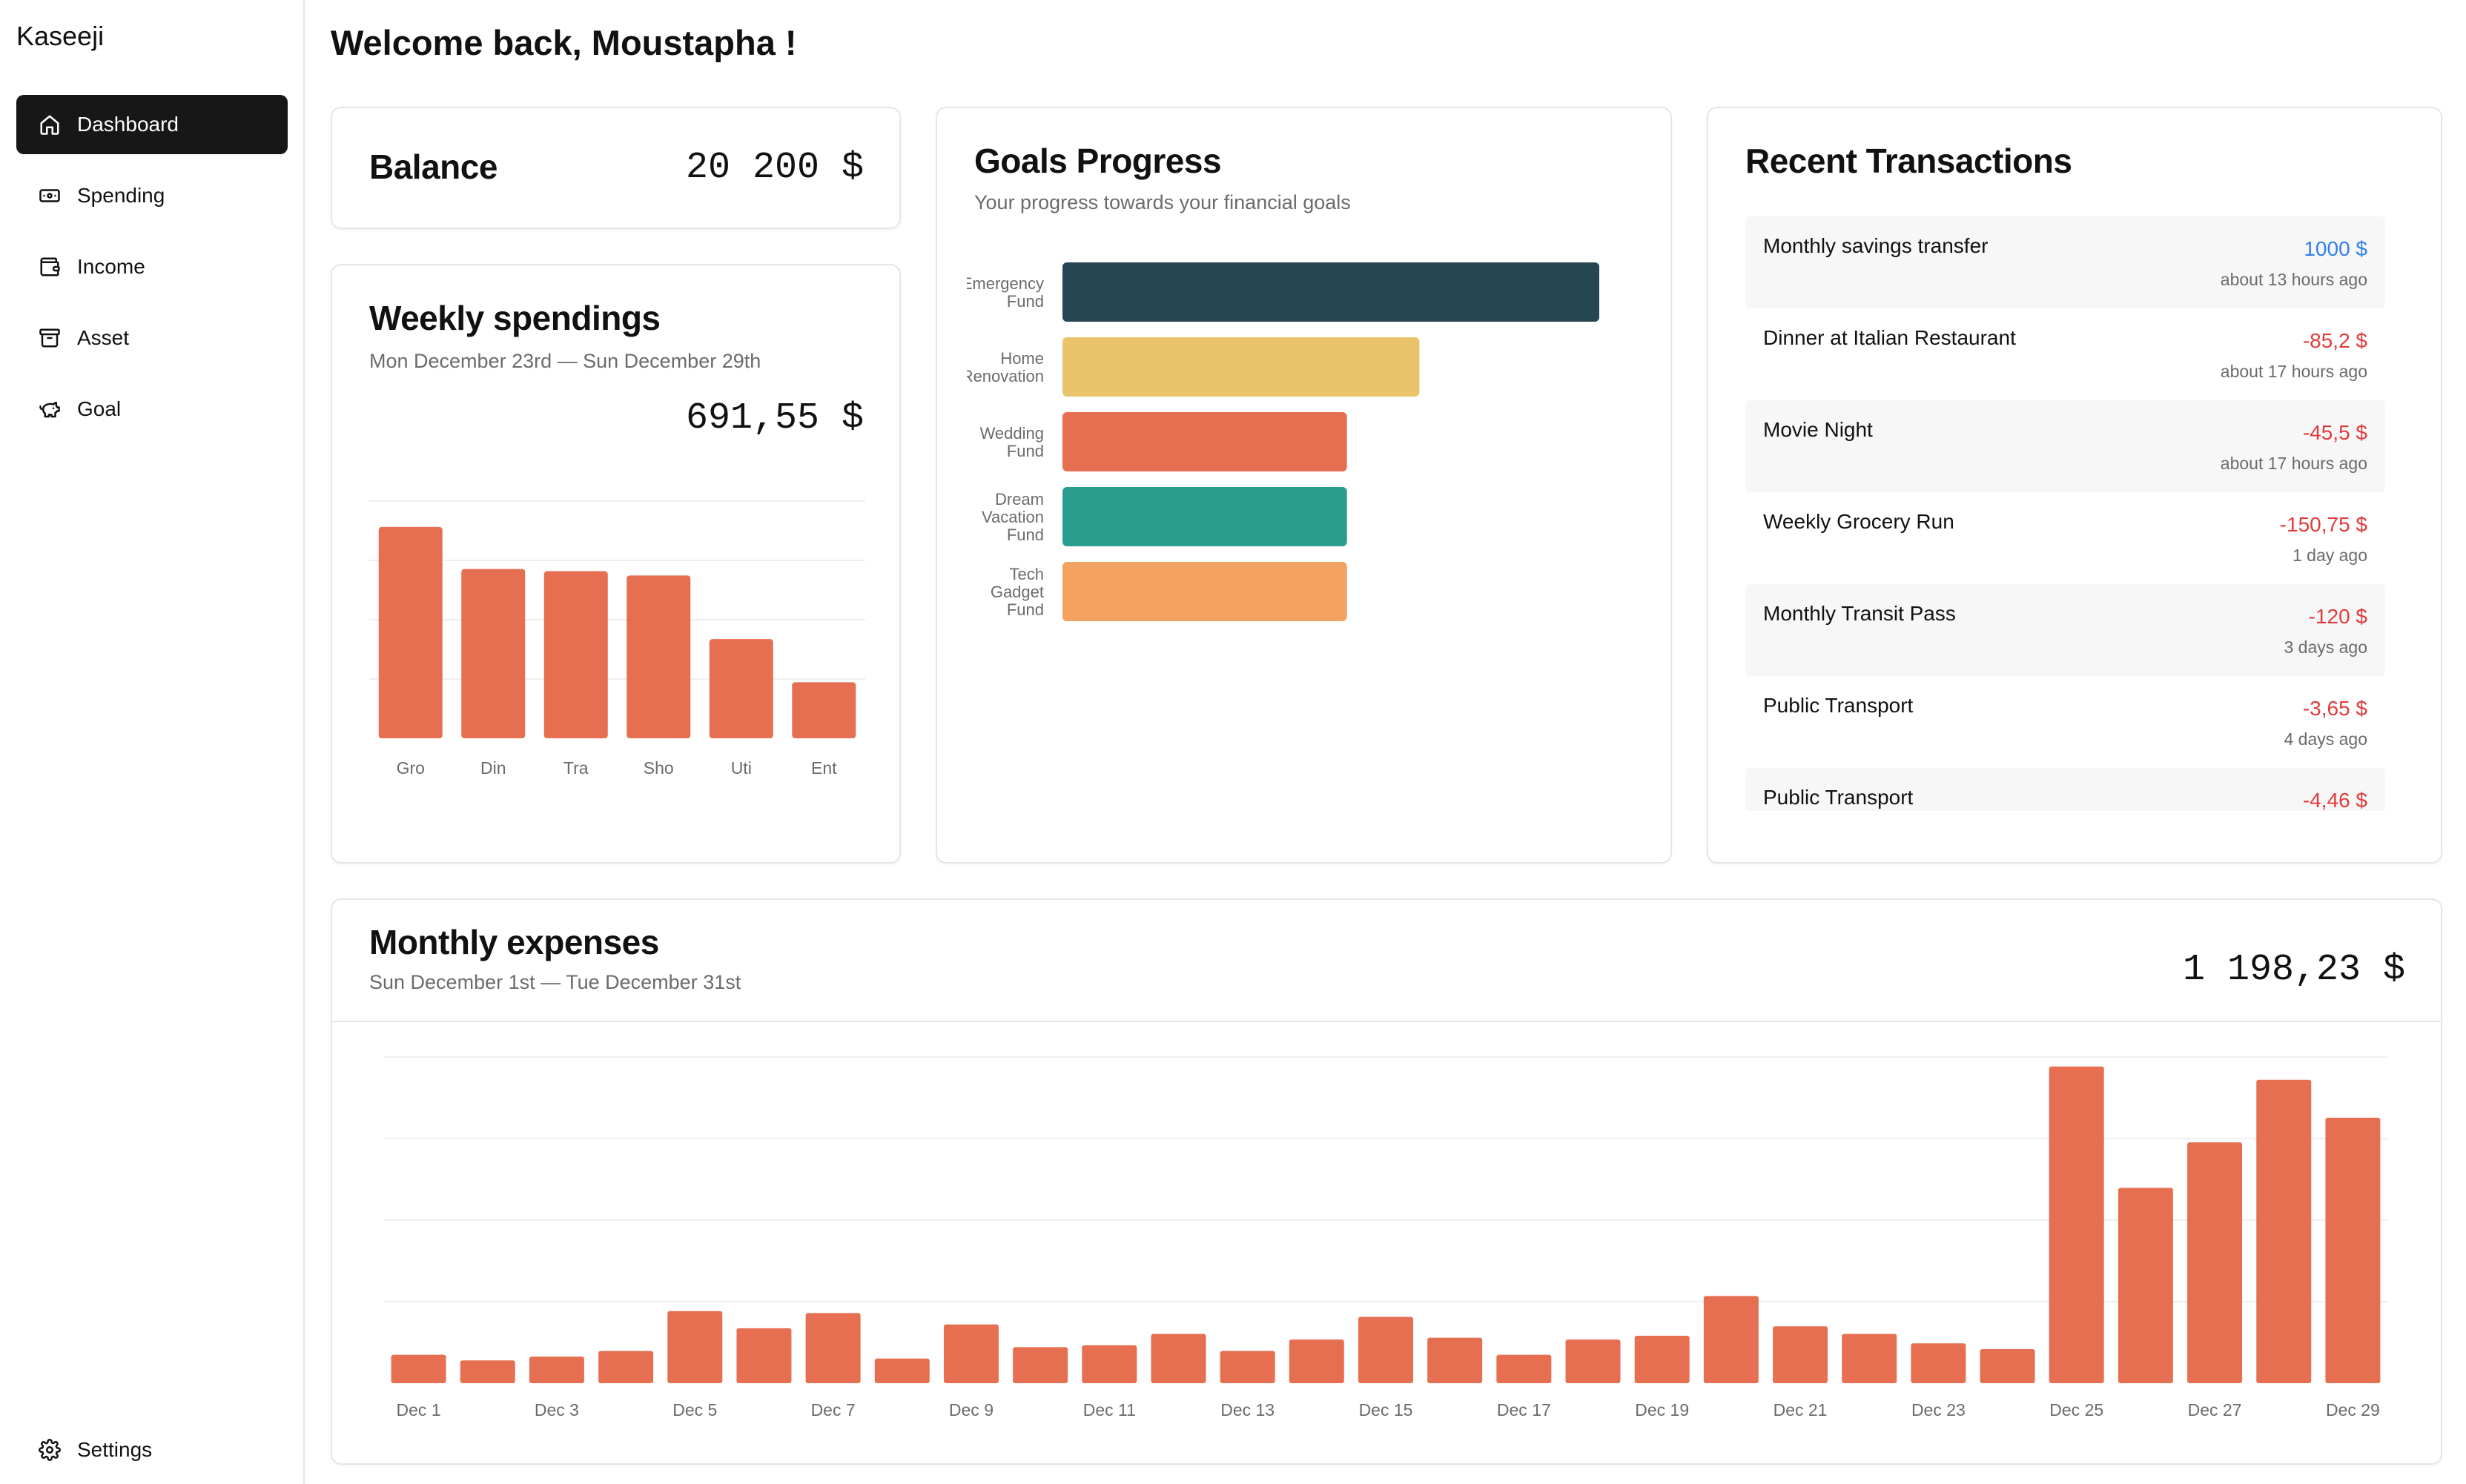  What do you see at coordinates (557, 1410) in the screenshot?
I see `tick-label: Dec 3` at bounding box center [557, 1410].